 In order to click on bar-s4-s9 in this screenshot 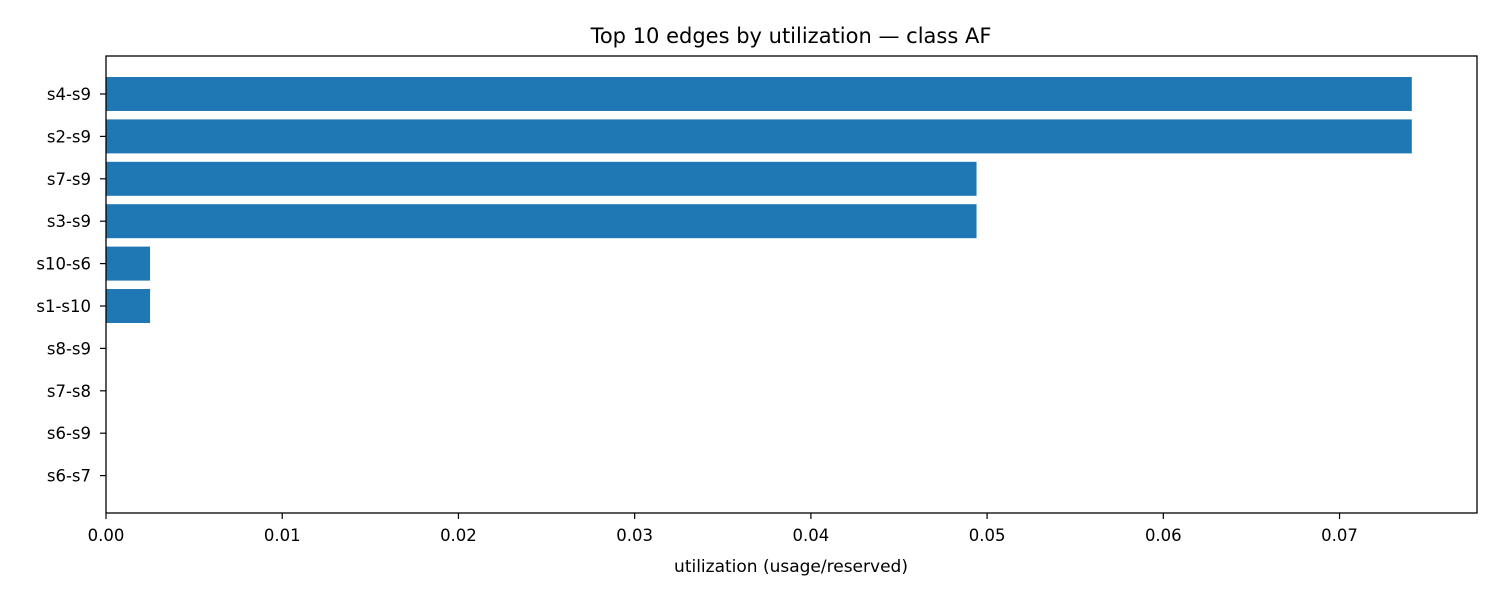, I will do `click(759, 94)`.